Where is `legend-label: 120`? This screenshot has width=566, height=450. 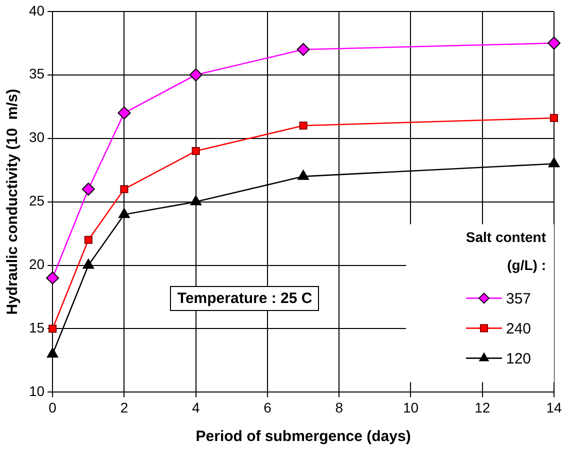
legend-label: 120 is located at coordinates (519, 359).